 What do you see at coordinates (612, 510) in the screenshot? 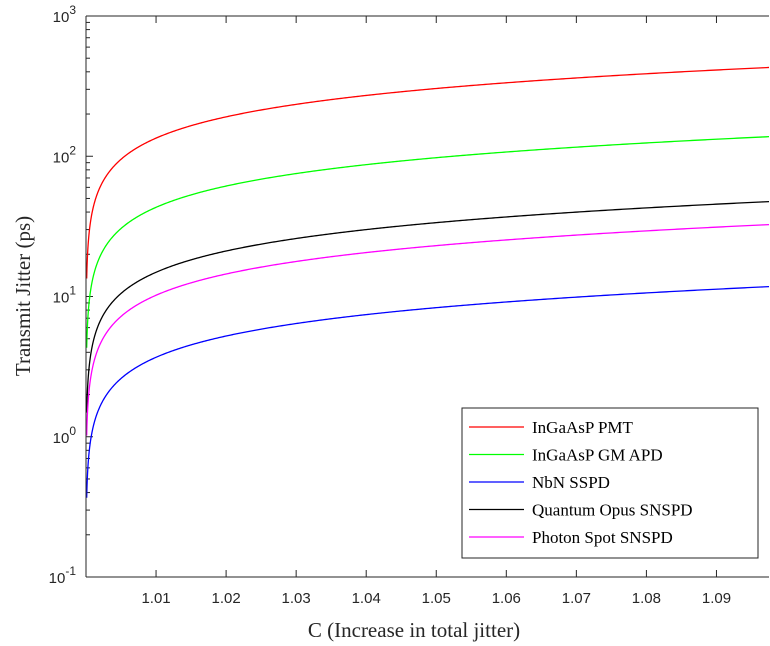
I see `legend-label: Quantum Opus SNSPD` at bounding box center [612, 510].